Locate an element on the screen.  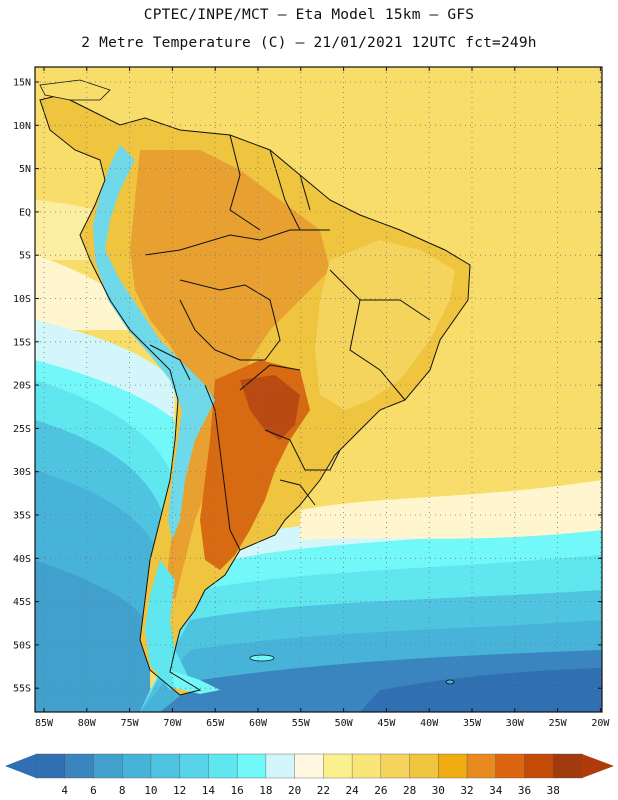
colorbar-label: 10 is located at coordinates (150, 790).